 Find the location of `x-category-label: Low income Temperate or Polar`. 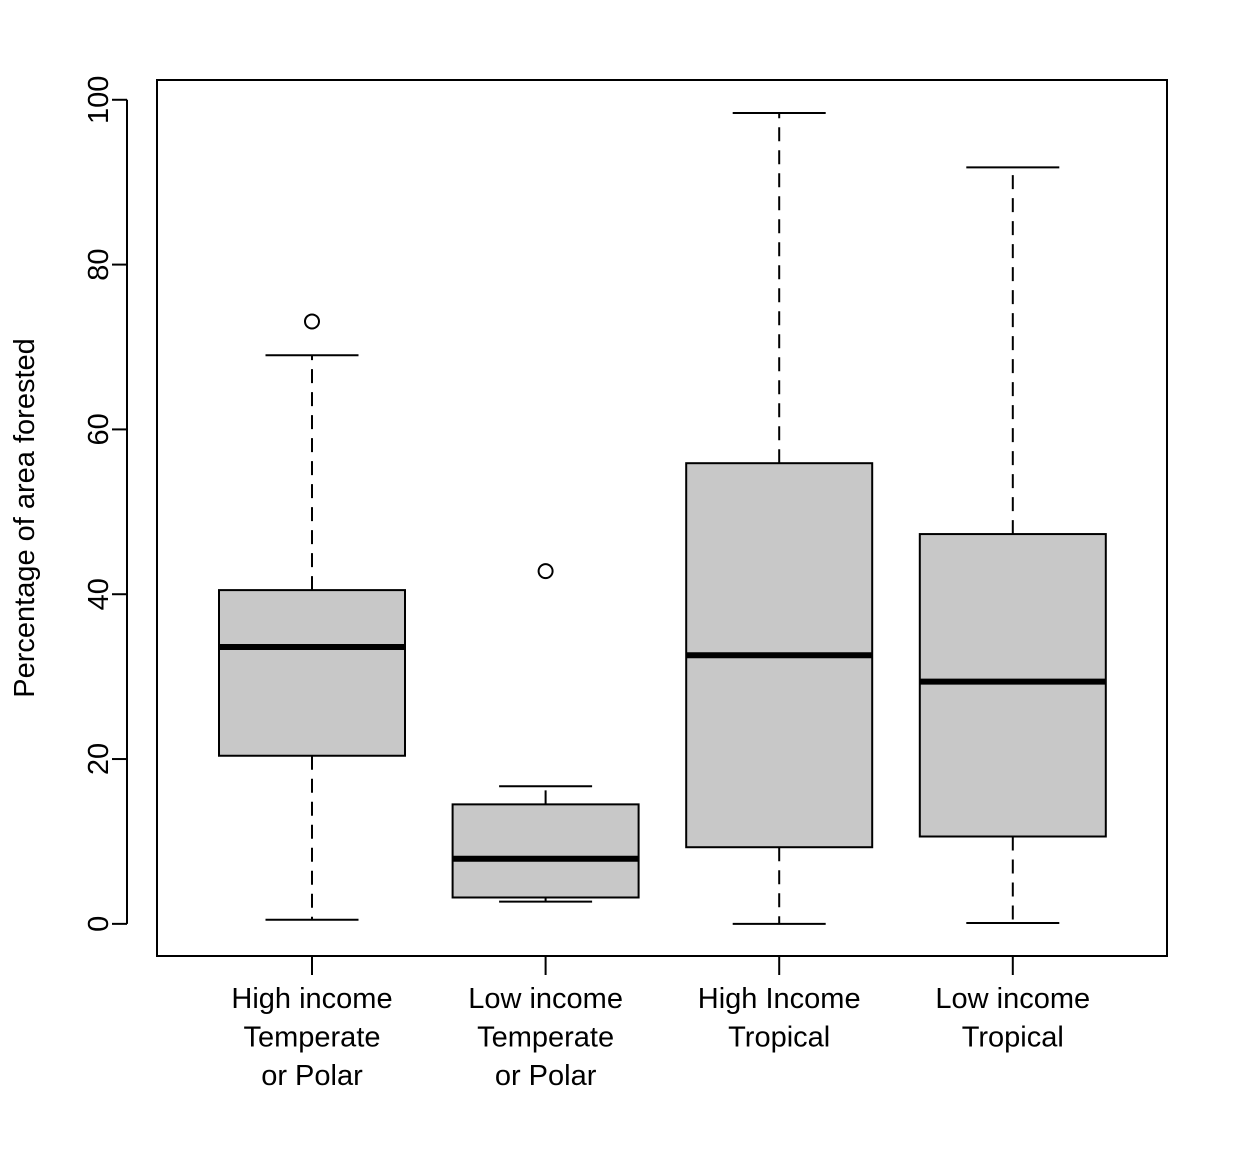

x-category-label: Low income Temperate or Polar is located at coordinates (545, 1037).